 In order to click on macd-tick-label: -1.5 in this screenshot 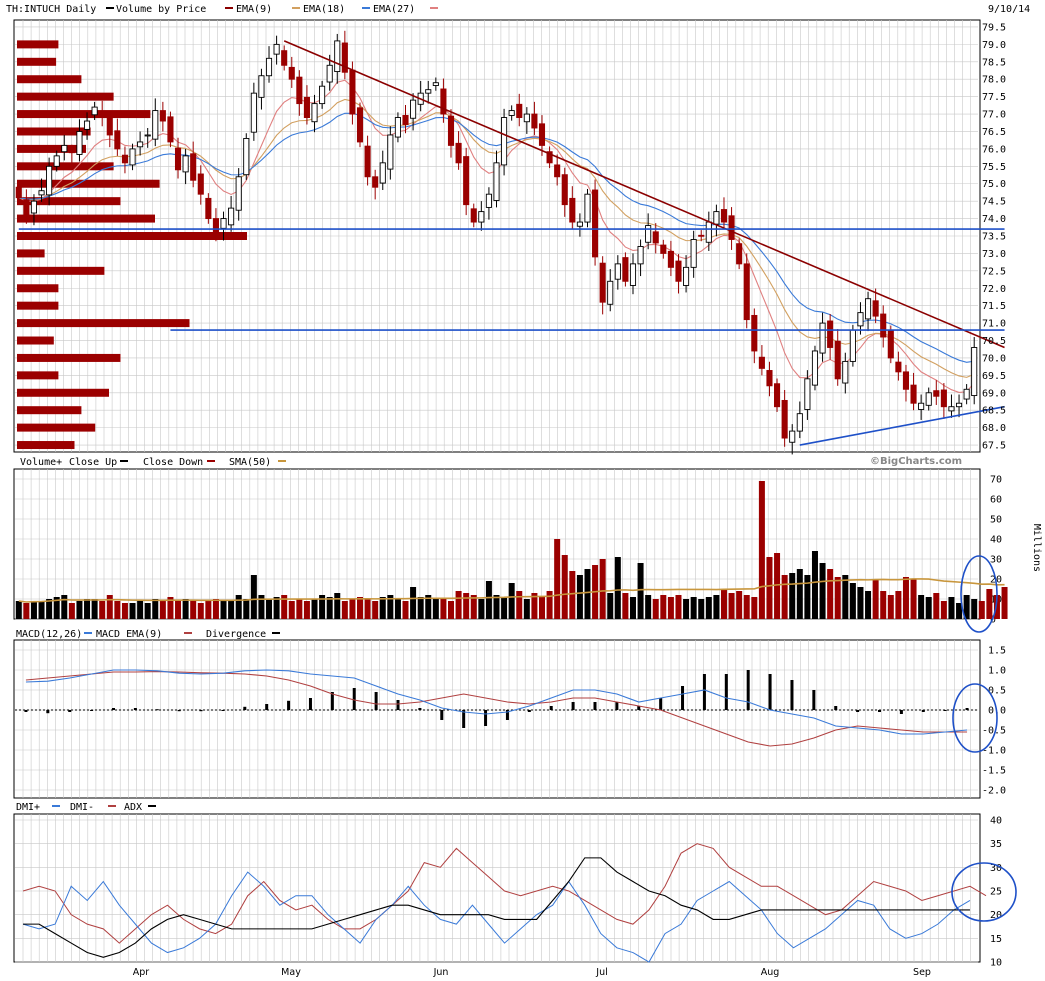, I will do `click(994, 771)`.